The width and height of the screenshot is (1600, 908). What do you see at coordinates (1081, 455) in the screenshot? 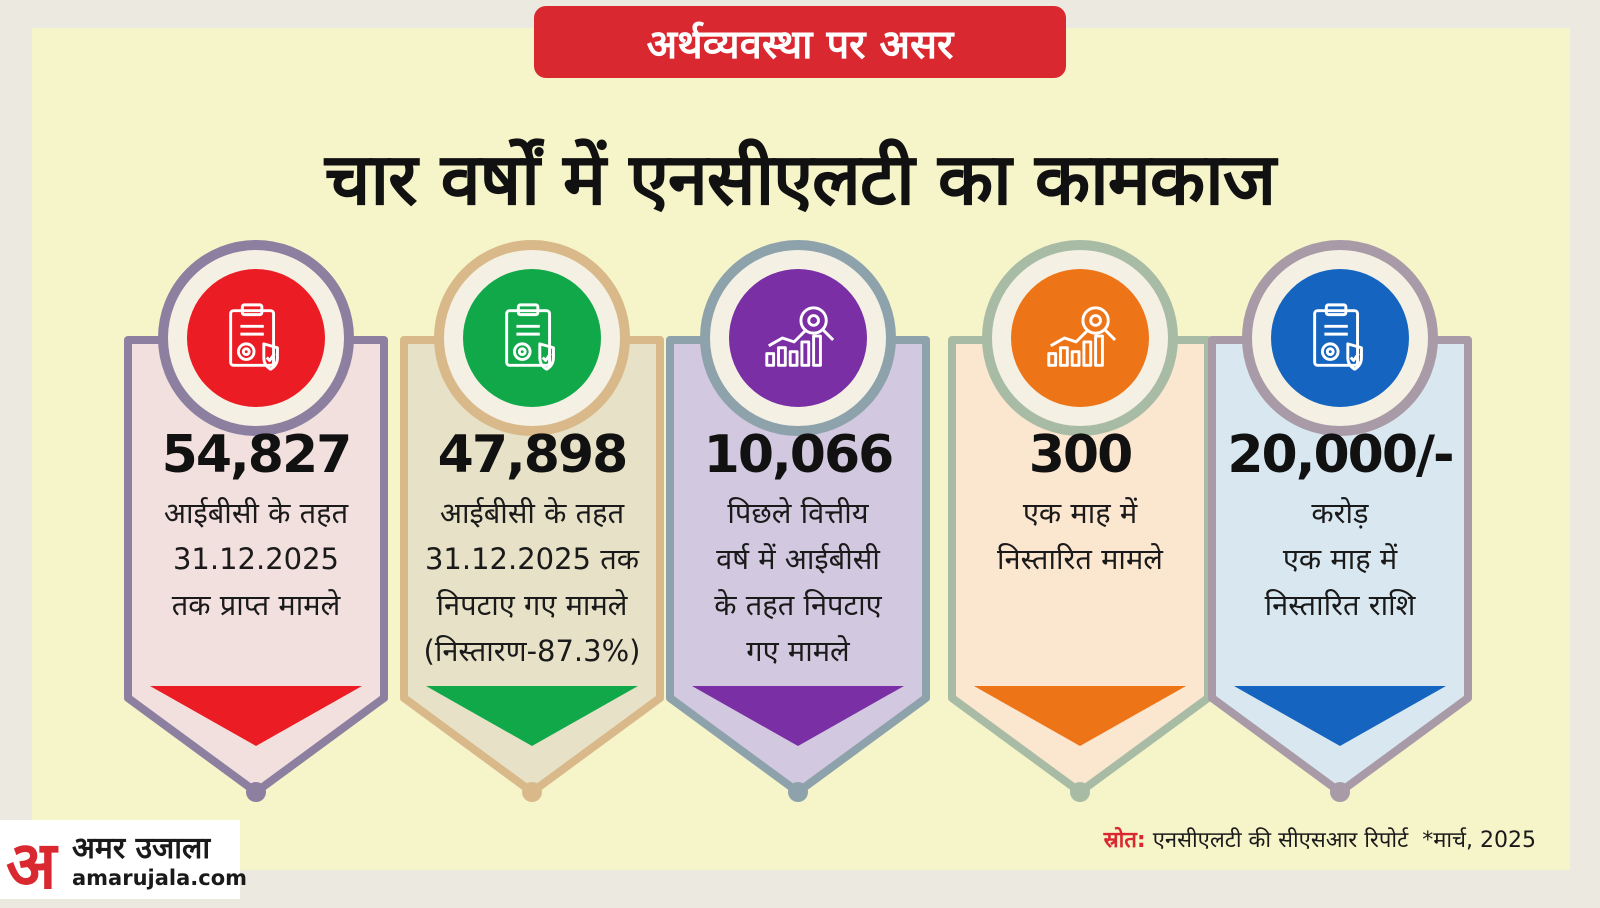
I see `stat-value: 300` at bounding box center [1081, 455].